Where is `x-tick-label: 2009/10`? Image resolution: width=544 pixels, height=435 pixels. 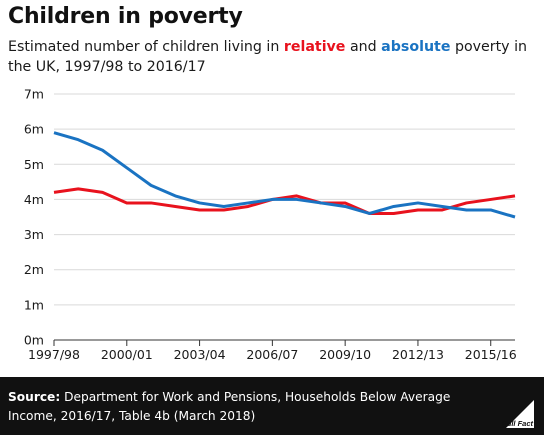 x-tick-label: 2009/10 is located at coordinates (345, 354).